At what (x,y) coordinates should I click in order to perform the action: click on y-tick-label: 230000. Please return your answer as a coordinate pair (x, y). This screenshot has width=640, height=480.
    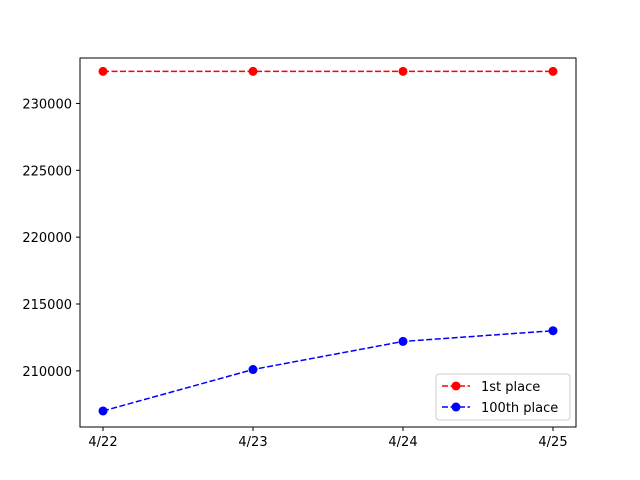
    Looking at the image, I should click on (47, 104).